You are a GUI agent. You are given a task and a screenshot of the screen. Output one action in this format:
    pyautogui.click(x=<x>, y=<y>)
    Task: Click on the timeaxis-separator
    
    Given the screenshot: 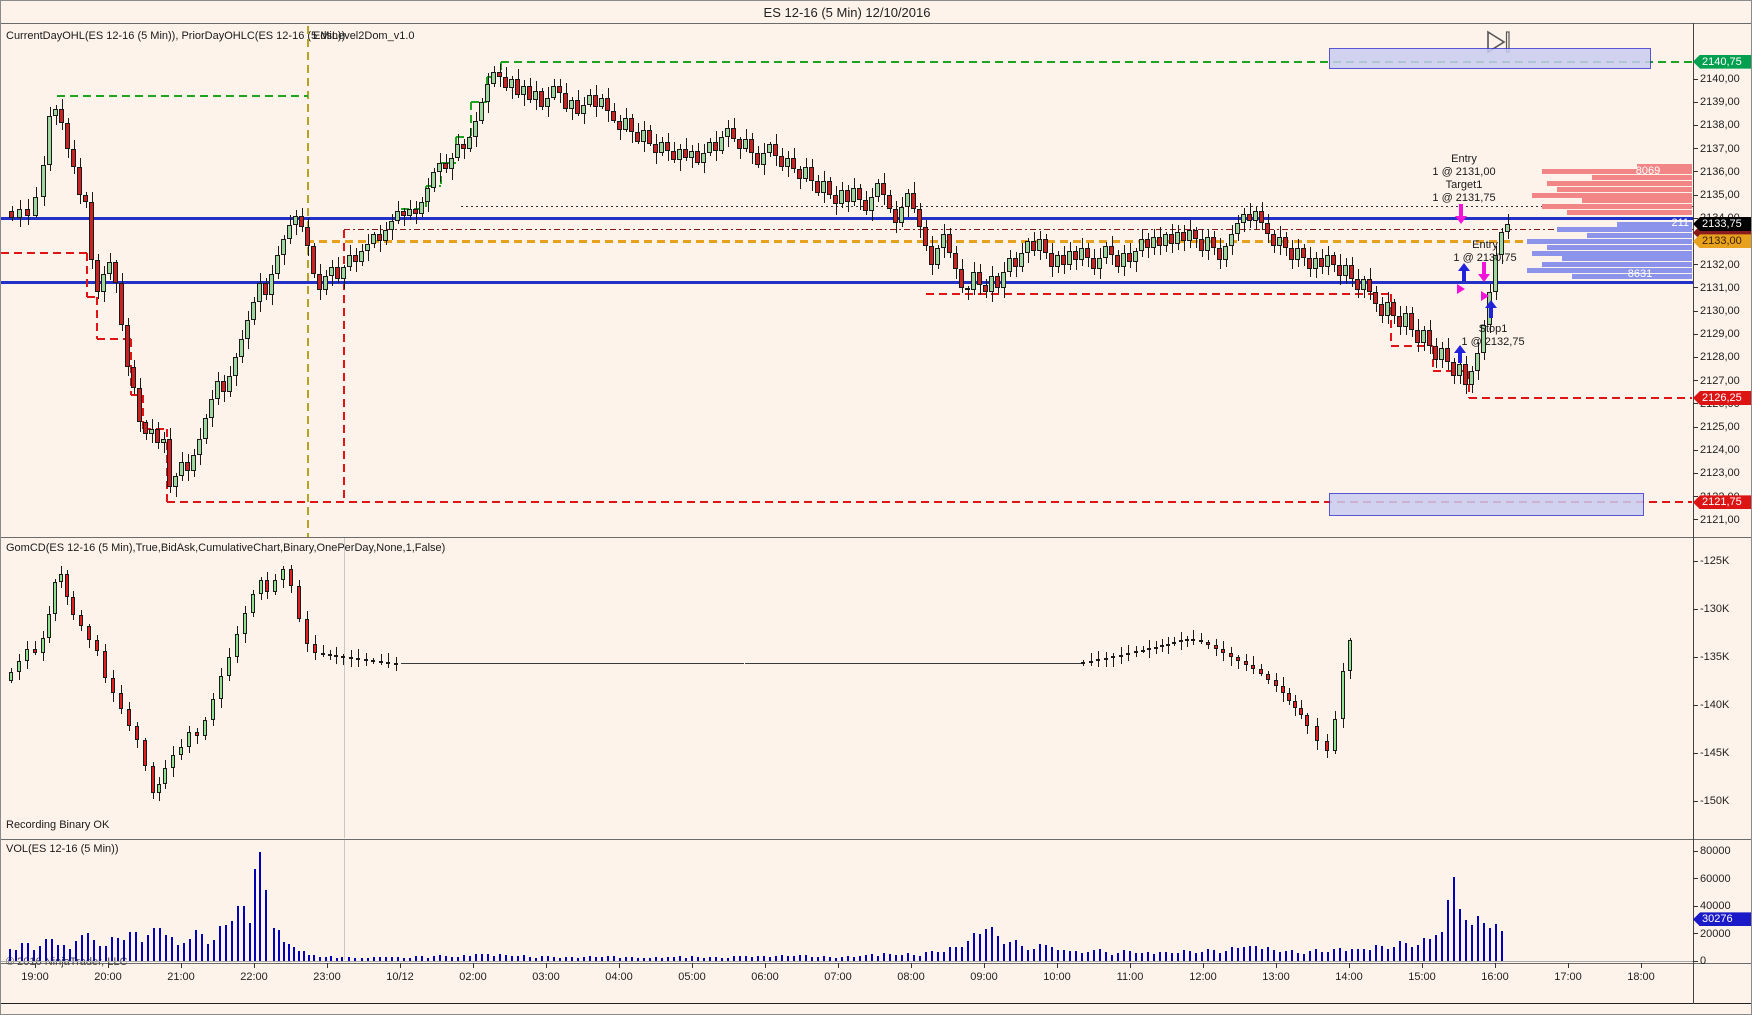 What is the action you would take?
    pyautogui.click(x=876, y=963)
    